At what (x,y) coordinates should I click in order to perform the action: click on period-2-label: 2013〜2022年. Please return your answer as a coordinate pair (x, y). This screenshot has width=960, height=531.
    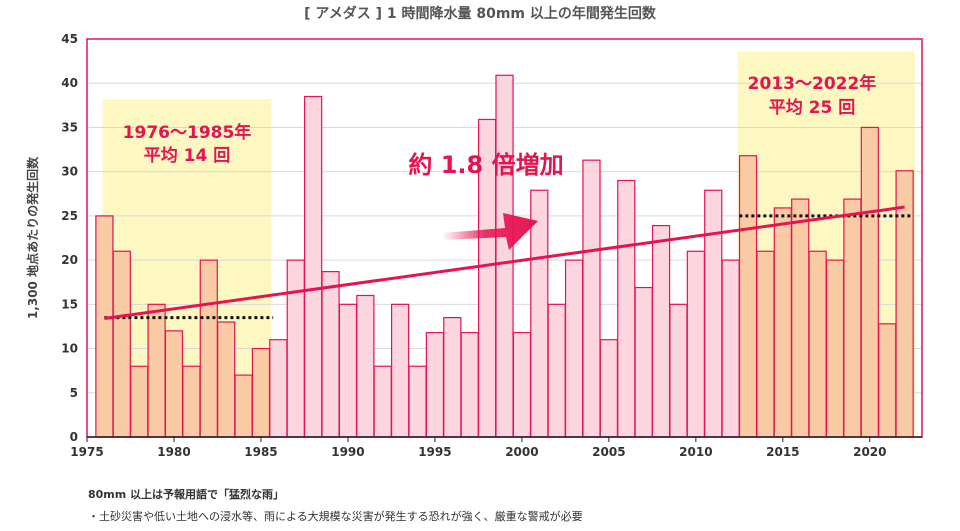
    Looking at the image, I should click on (812, 83).